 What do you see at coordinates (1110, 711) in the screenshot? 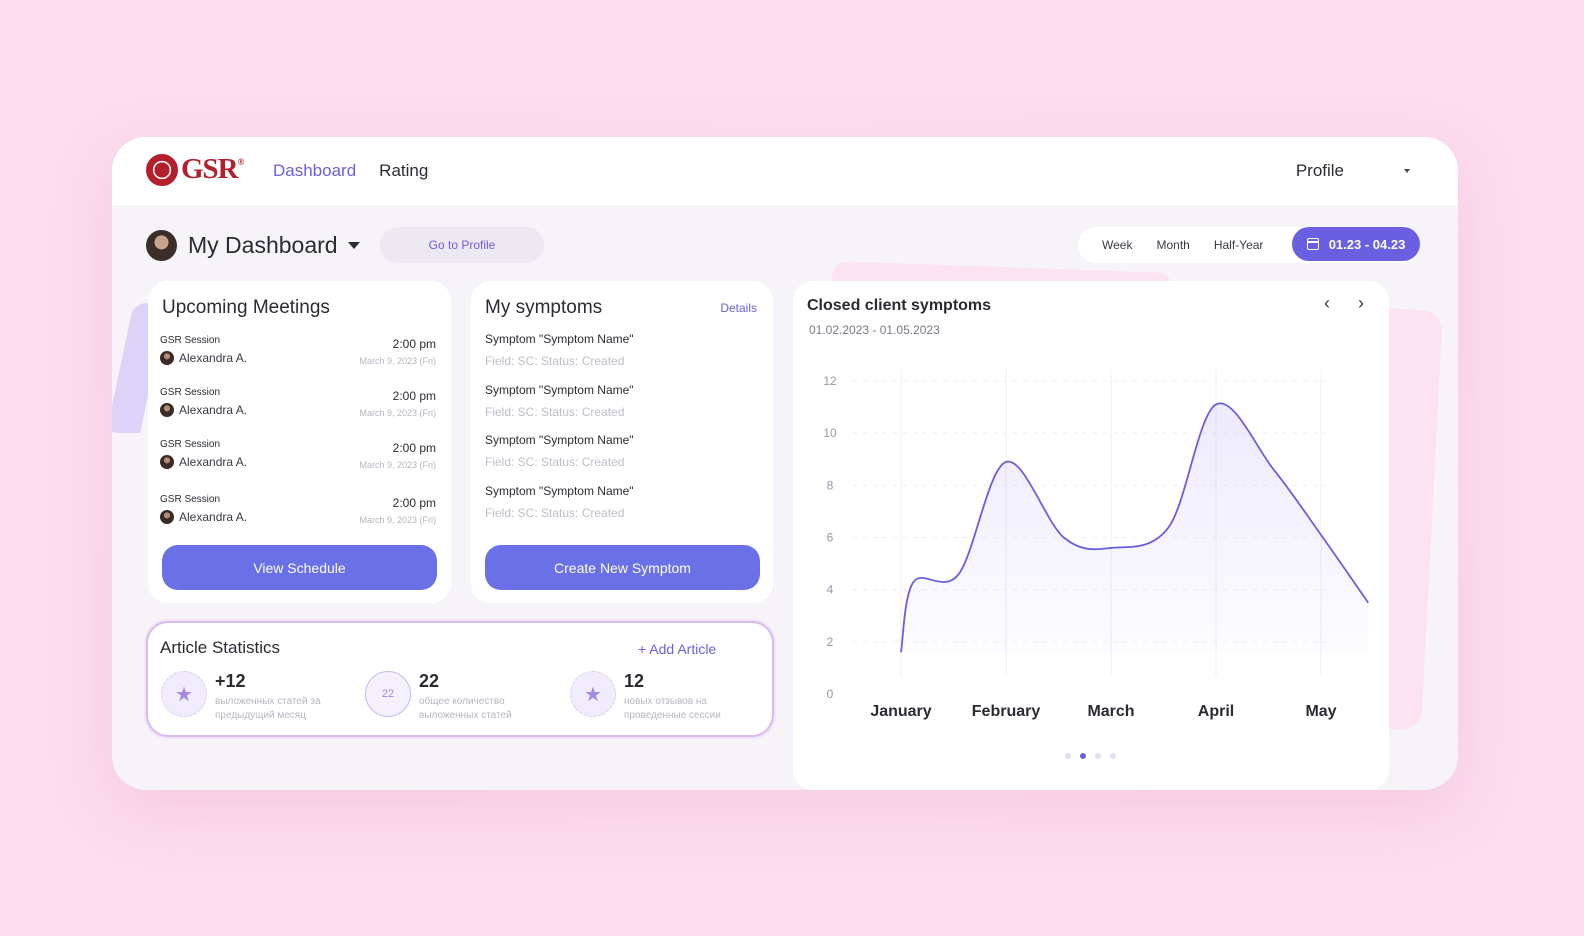
I see `x-tick-label: March` at bounding box center [1110, 711].